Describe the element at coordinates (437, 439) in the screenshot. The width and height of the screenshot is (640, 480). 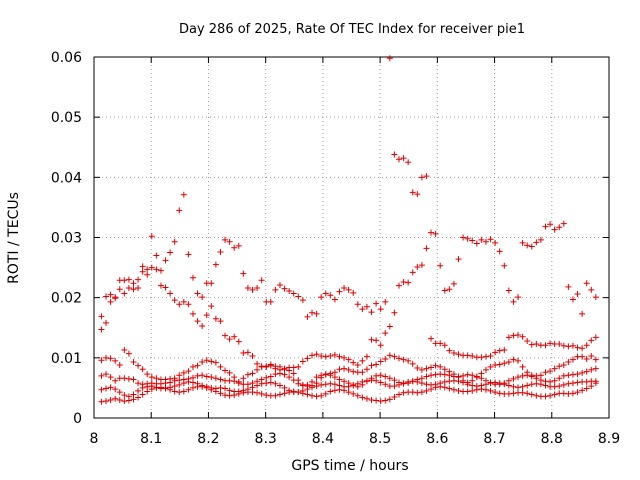
I see `x-tick-label: 8.6` at that location.